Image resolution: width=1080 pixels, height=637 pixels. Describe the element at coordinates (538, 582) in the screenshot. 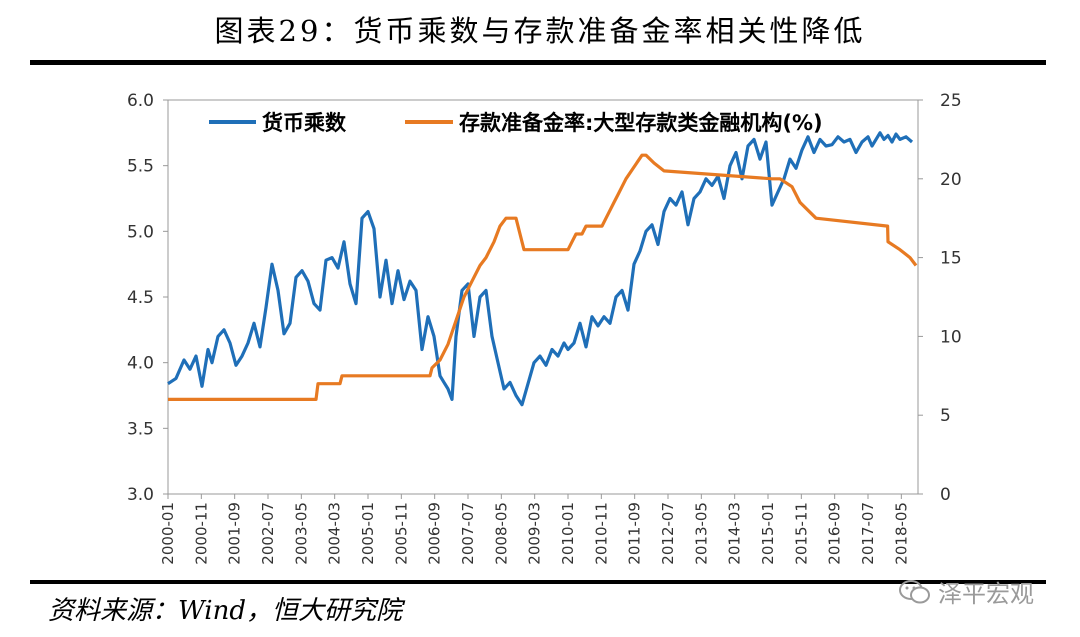

I see `bottom-rule` at that location.